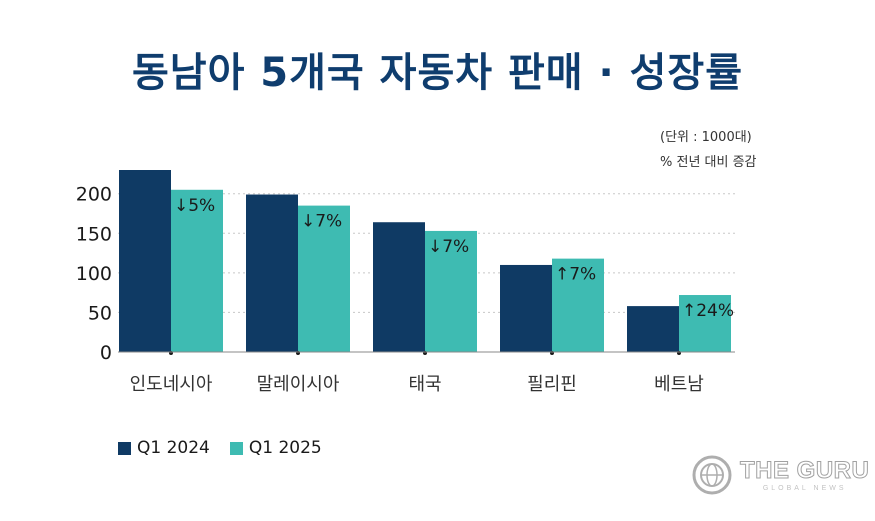  What do you see at coordinates (575, 275) in the screenshot?
I see `change-data-label: ↑7%` at bounding box center [575, 275].